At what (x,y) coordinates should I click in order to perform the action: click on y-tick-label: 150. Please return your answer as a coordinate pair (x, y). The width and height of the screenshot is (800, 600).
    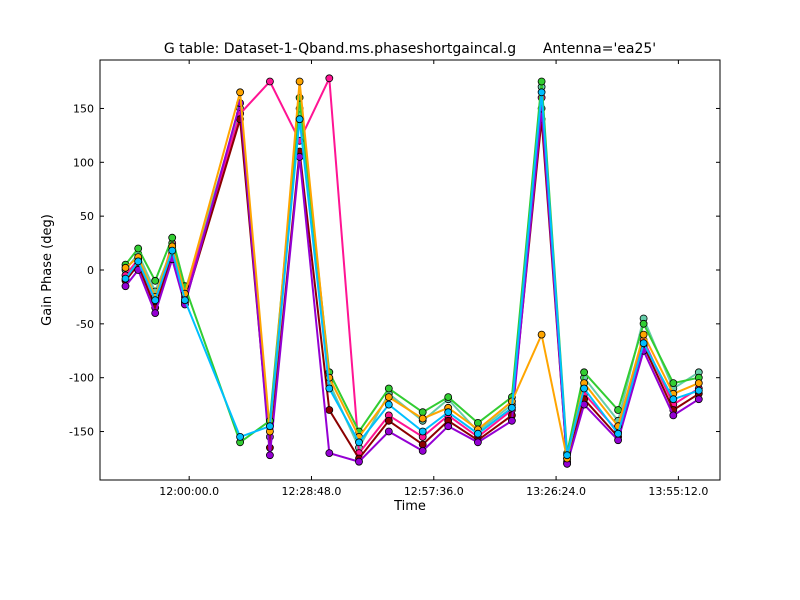
    Looking at the image, I should click on (83, 108).